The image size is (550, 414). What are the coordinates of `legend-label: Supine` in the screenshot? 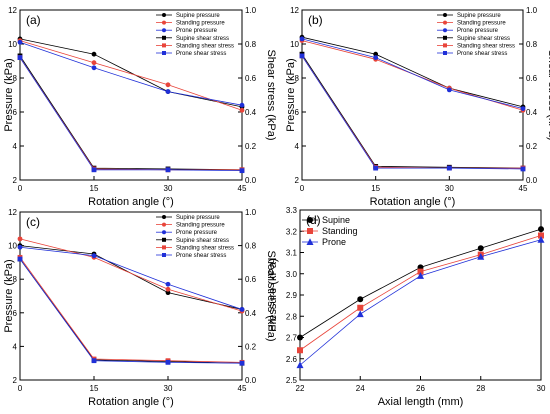 It's located at (336, 220).